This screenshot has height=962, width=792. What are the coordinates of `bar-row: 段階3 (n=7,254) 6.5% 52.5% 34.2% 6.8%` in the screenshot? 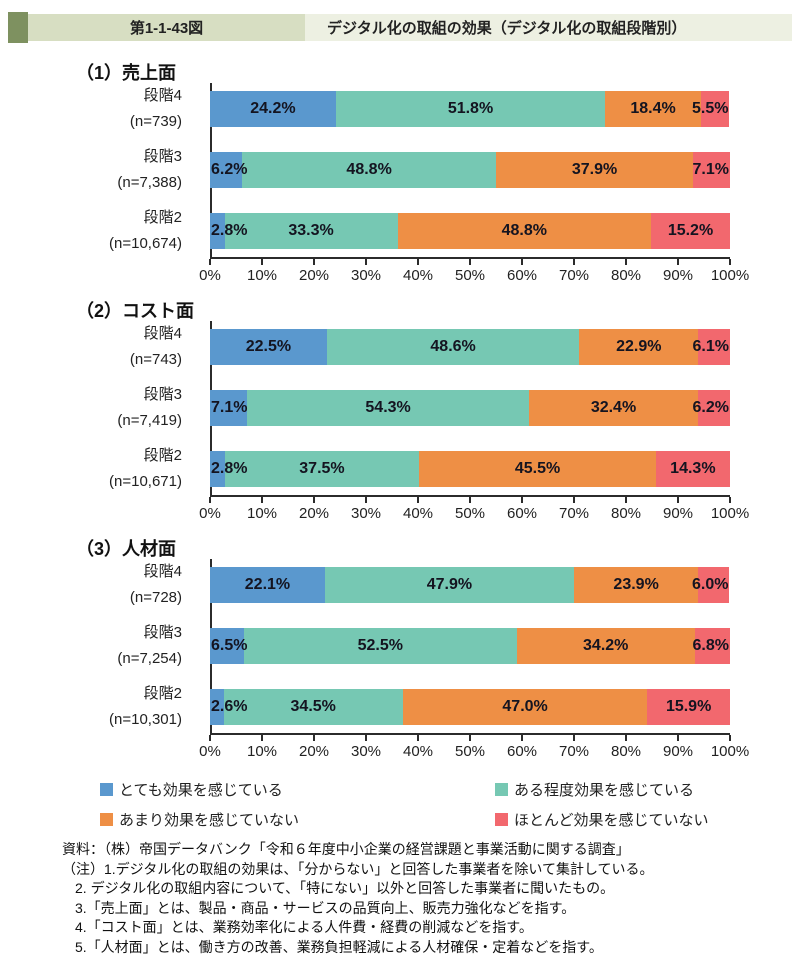 It's located at (369, 645).